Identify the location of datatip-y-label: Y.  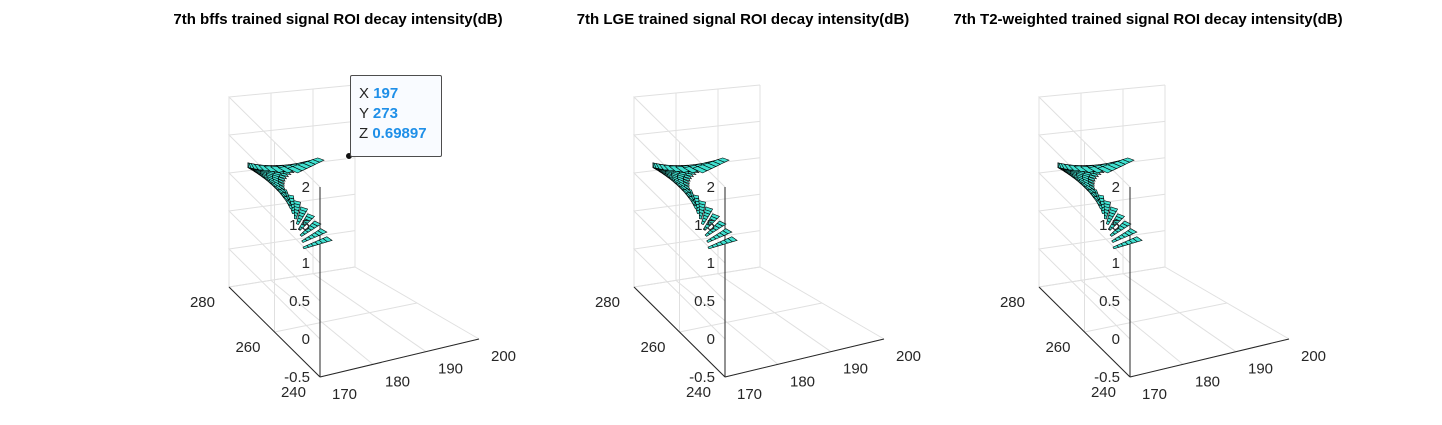
(364, 113).